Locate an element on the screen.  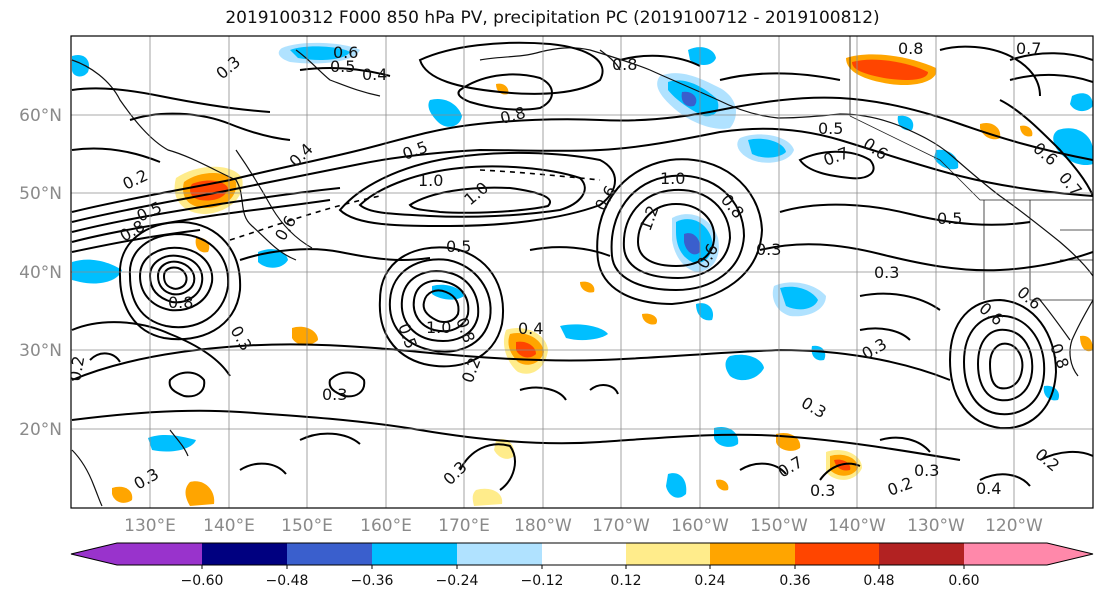
colorbar-outline is located at coordinates (582, 554).